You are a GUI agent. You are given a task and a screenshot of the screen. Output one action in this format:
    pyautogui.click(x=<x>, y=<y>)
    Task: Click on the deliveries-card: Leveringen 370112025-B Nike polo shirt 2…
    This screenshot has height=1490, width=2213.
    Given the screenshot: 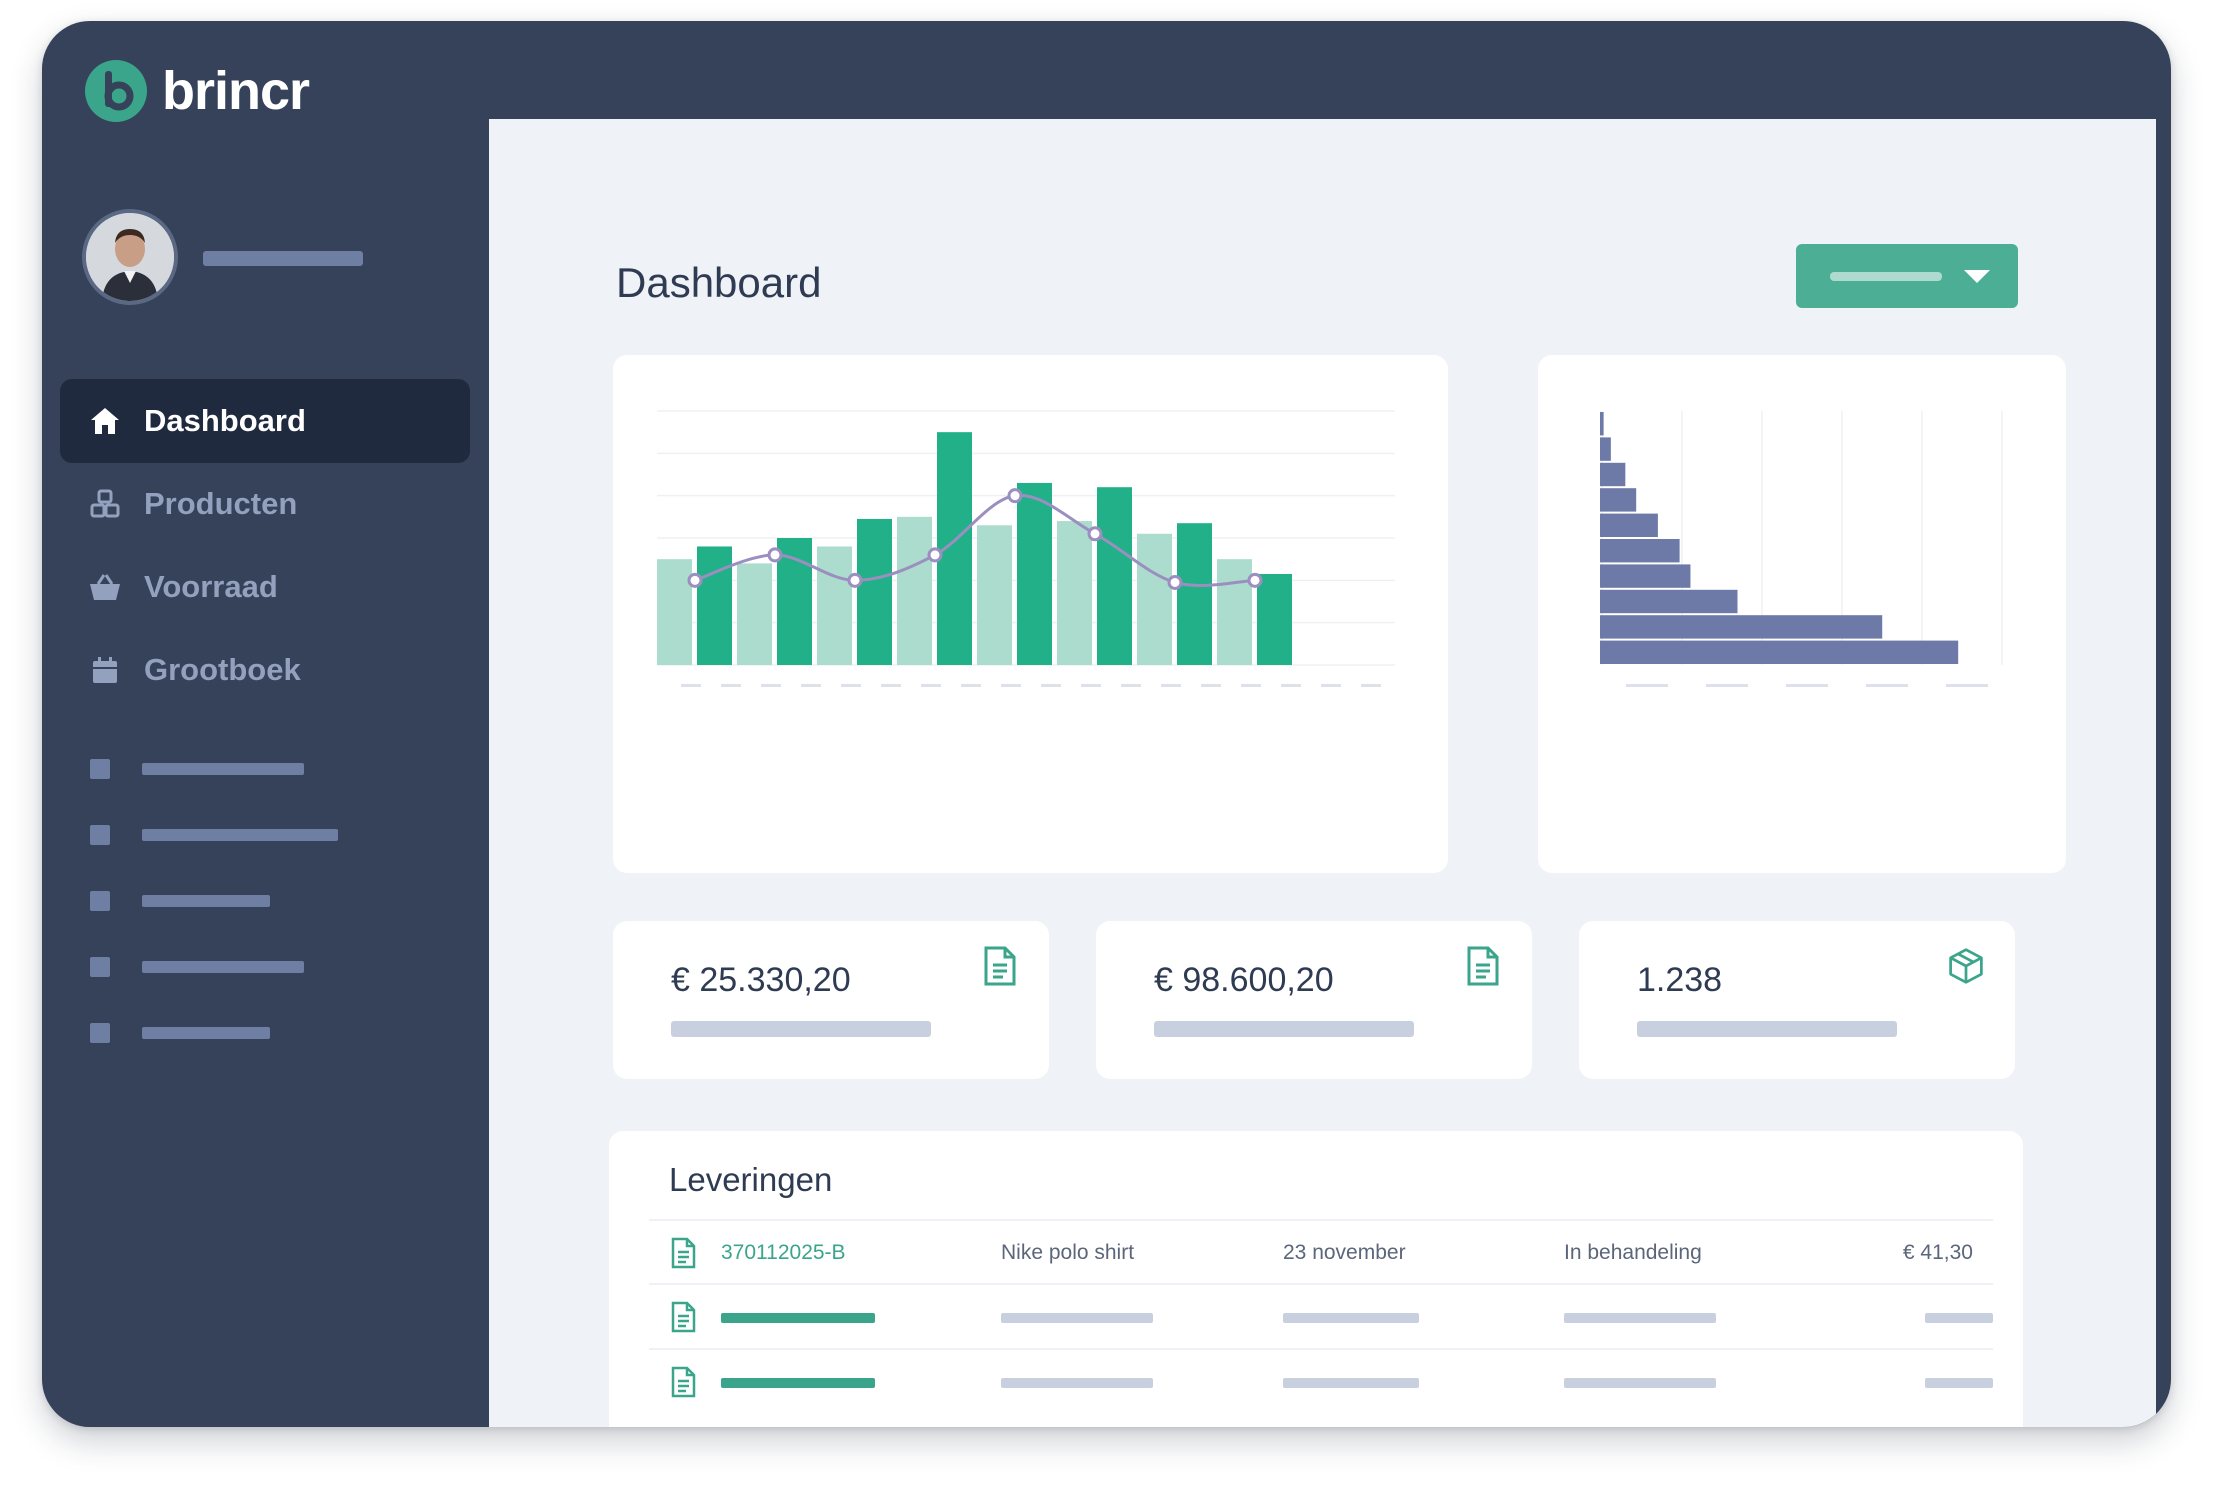 What is the action you would take?
    pyautogui.click(x=1316, y=1279)
    